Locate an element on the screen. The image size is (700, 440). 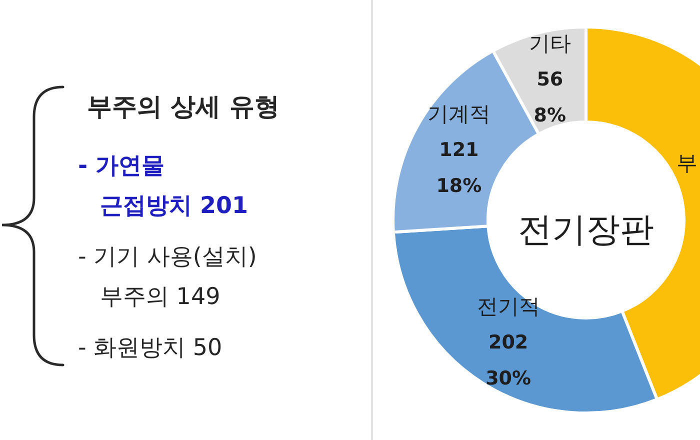
text: - 가연물 근접방치 201 is located at coordinates (164, 186).